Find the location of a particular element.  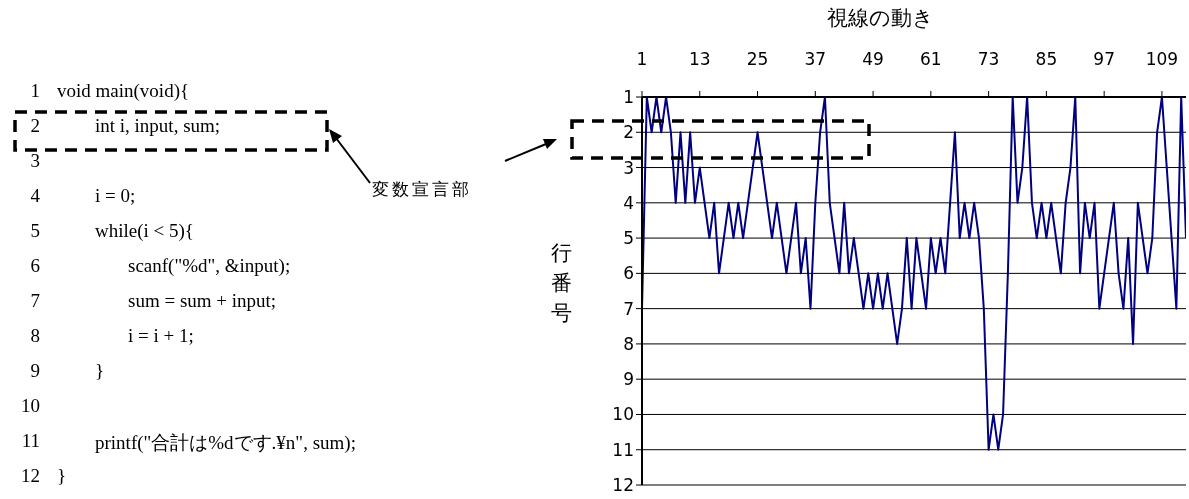

text: 7 sum = sum + input; is located at coordinates (153, 300).